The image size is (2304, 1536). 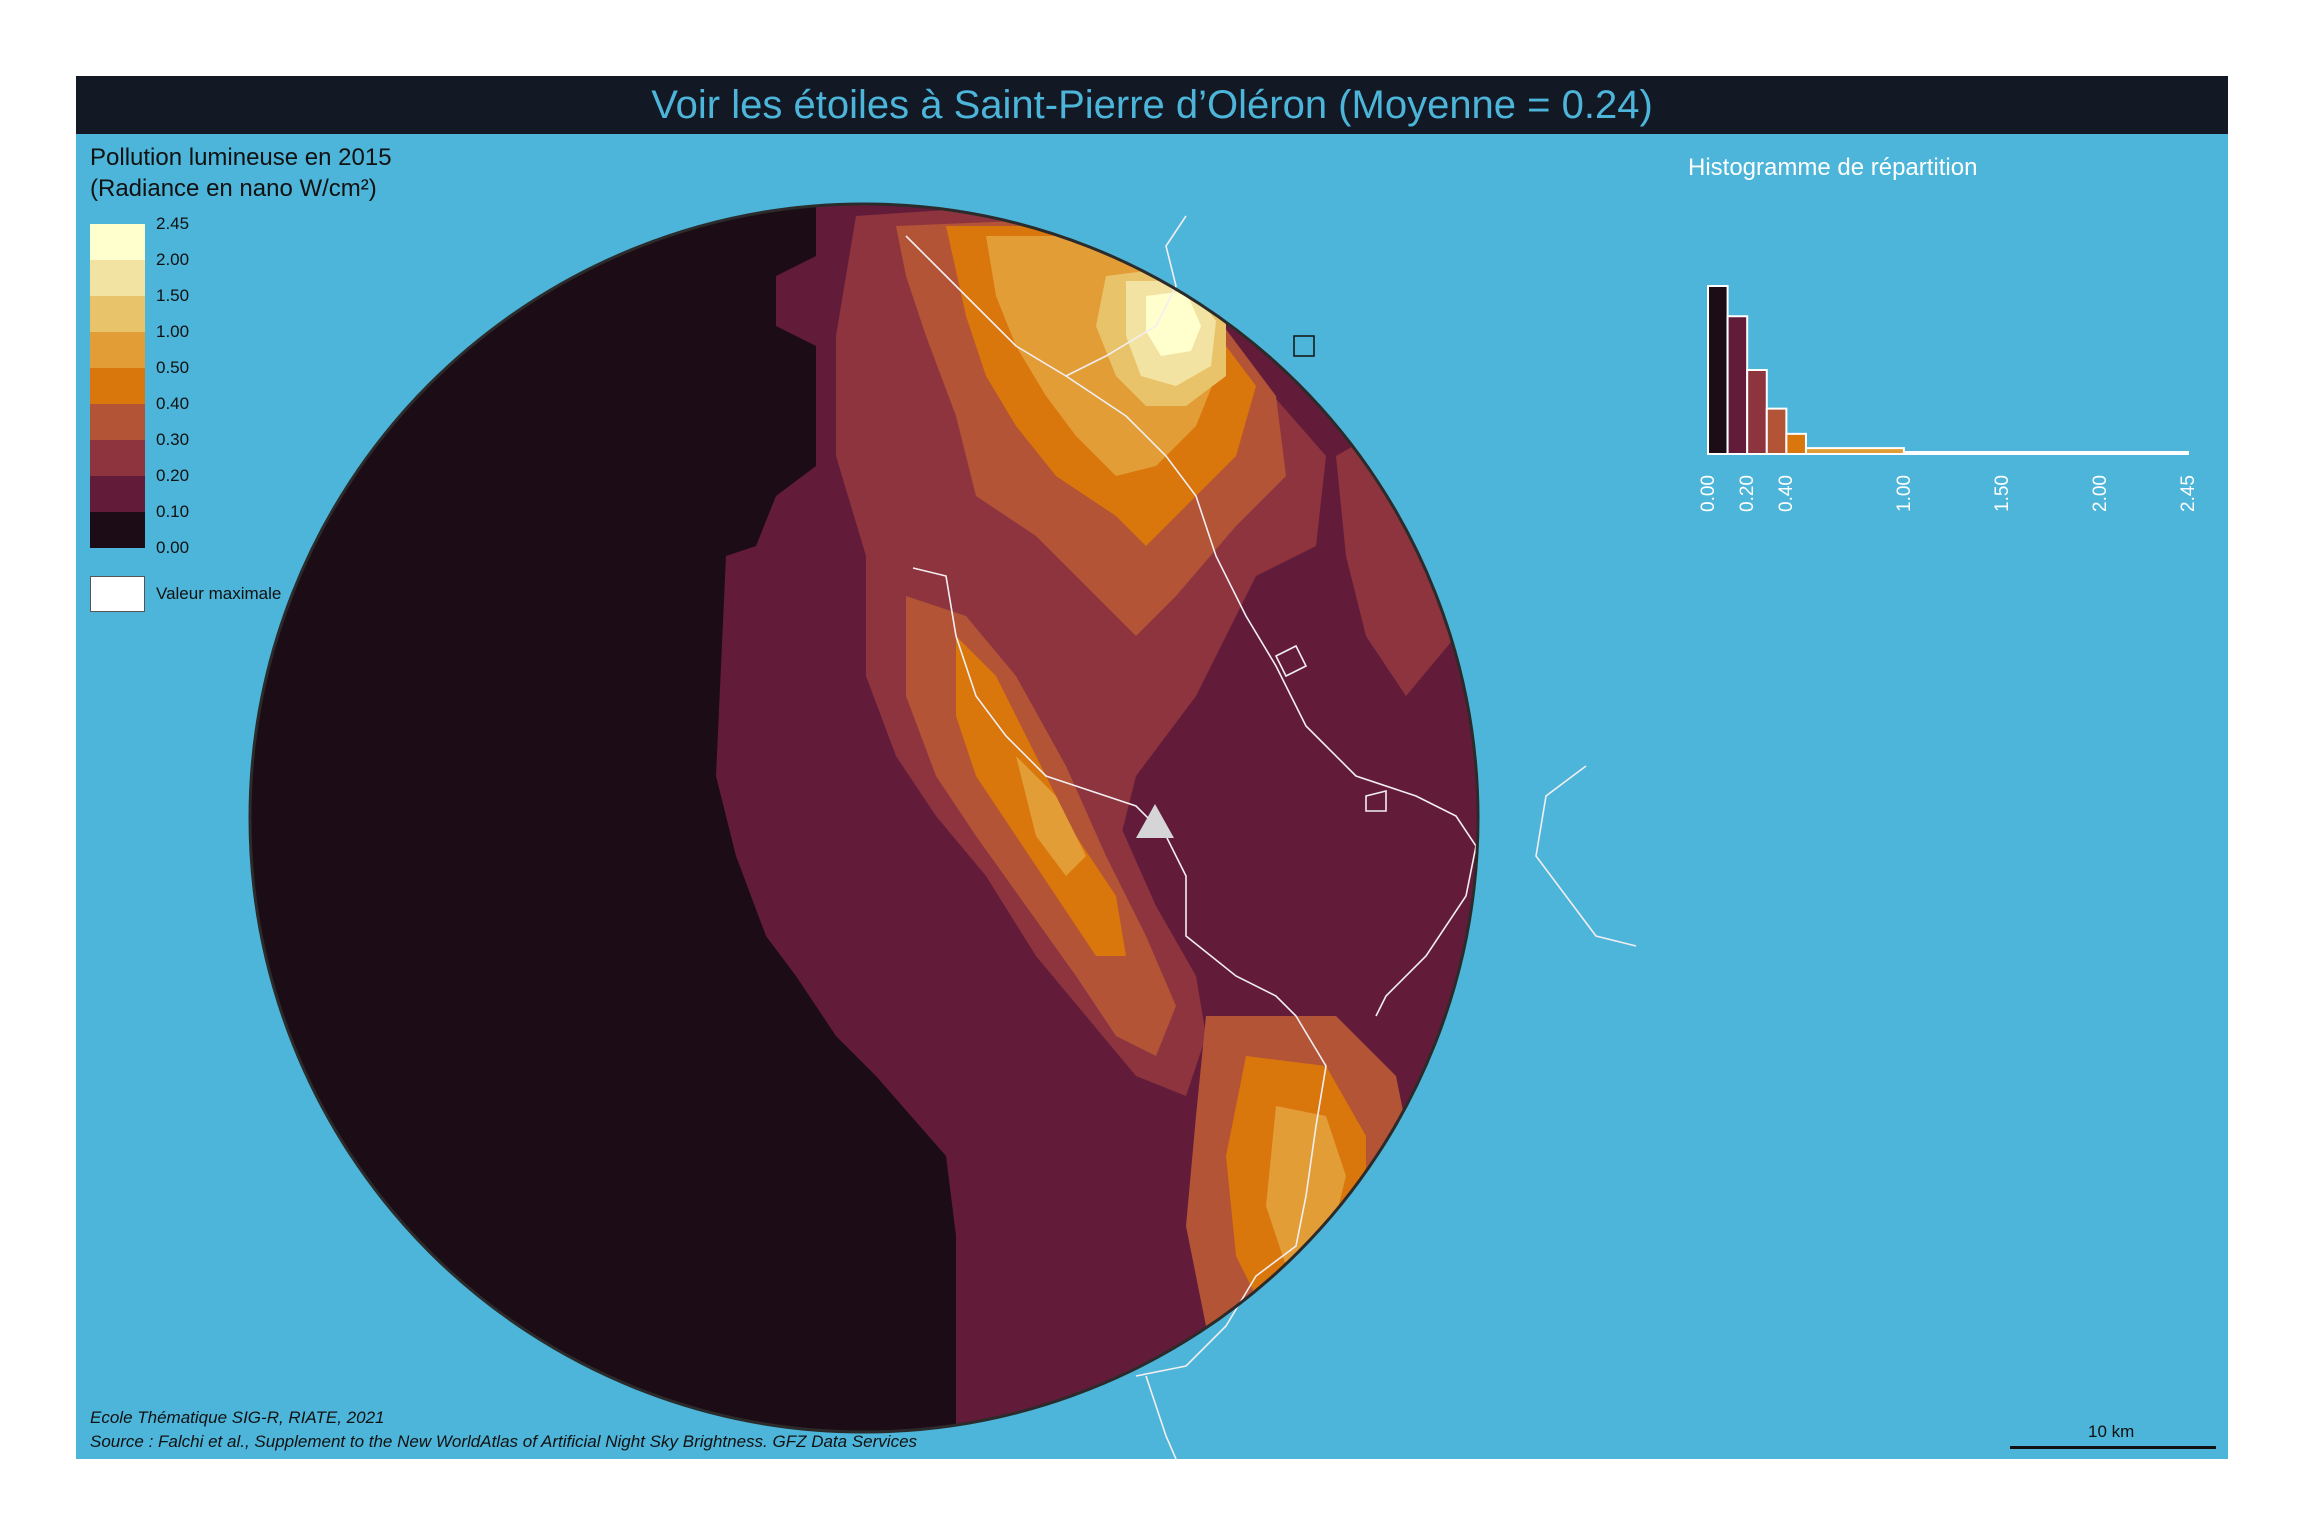 What do you see at coordinates (219, 593) in the screenshot?
I see `legend-max-label: Valeur maximale` at bounding box center [219, 593].